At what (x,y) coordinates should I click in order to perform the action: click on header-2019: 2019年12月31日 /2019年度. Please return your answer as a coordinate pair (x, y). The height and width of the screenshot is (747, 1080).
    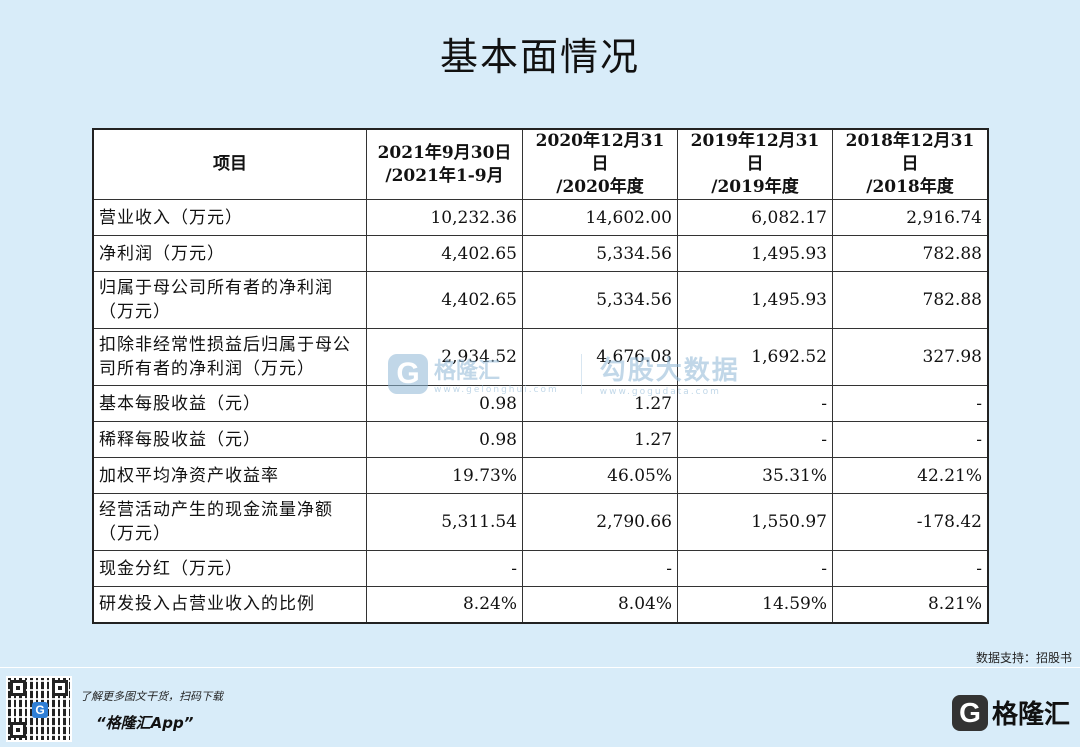
    Looking at the image, I should click on (755, 164).